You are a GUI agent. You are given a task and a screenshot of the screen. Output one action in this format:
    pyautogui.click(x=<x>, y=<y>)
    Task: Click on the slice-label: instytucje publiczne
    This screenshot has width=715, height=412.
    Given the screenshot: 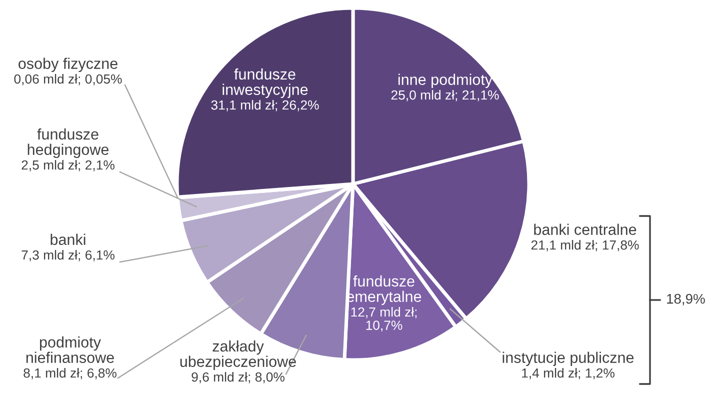 What is the action you would take?
    pyautogui.click(x=568, y=359)
    